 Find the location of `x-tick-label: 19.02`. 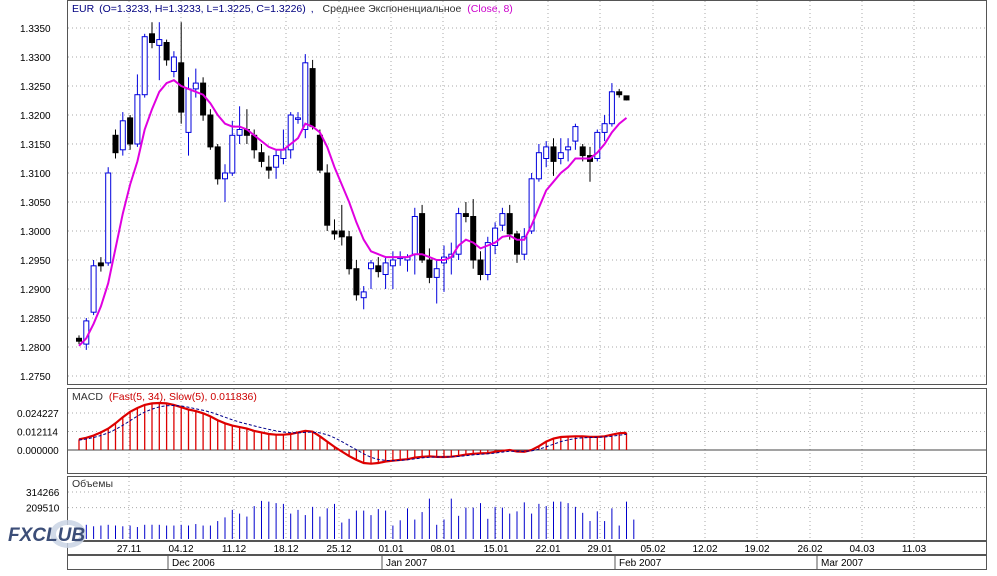

x-tick-label: 19.02 is located at coordinates (756, 549).